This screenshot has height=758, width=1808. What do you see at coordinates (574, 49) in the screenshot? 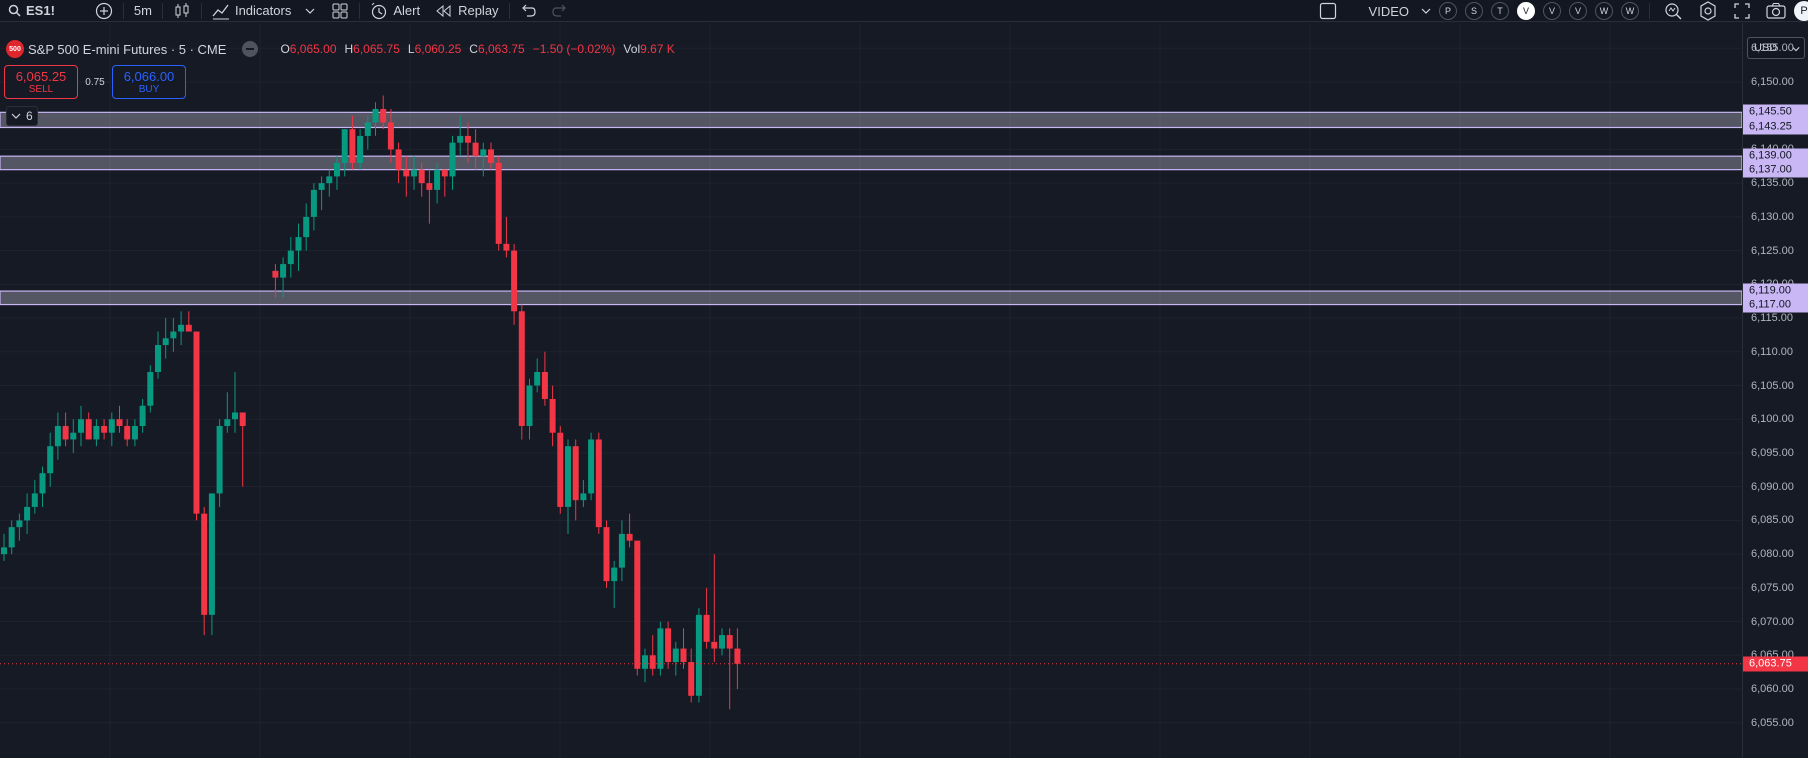
I see `change-value: −1.50 (−0.02%)` at bounding box center [574, 49].